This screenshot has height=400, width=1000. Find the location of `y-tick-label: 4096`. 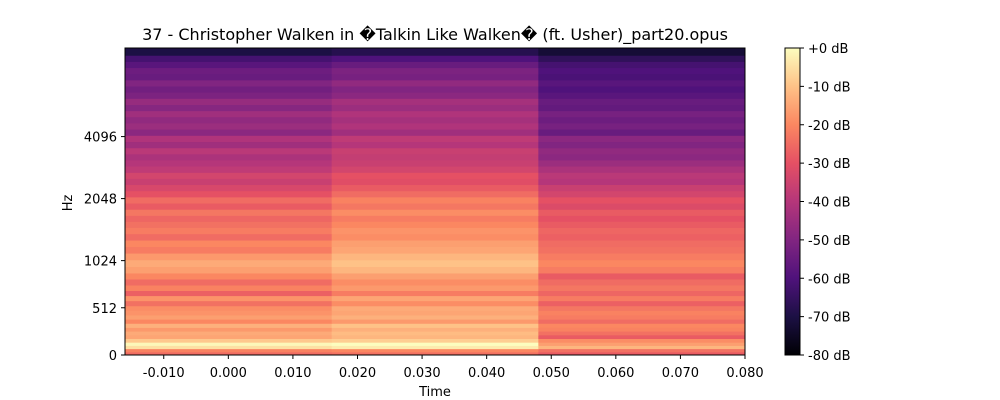

y-tick-label: 4096 is located at coordinates (100, 138).